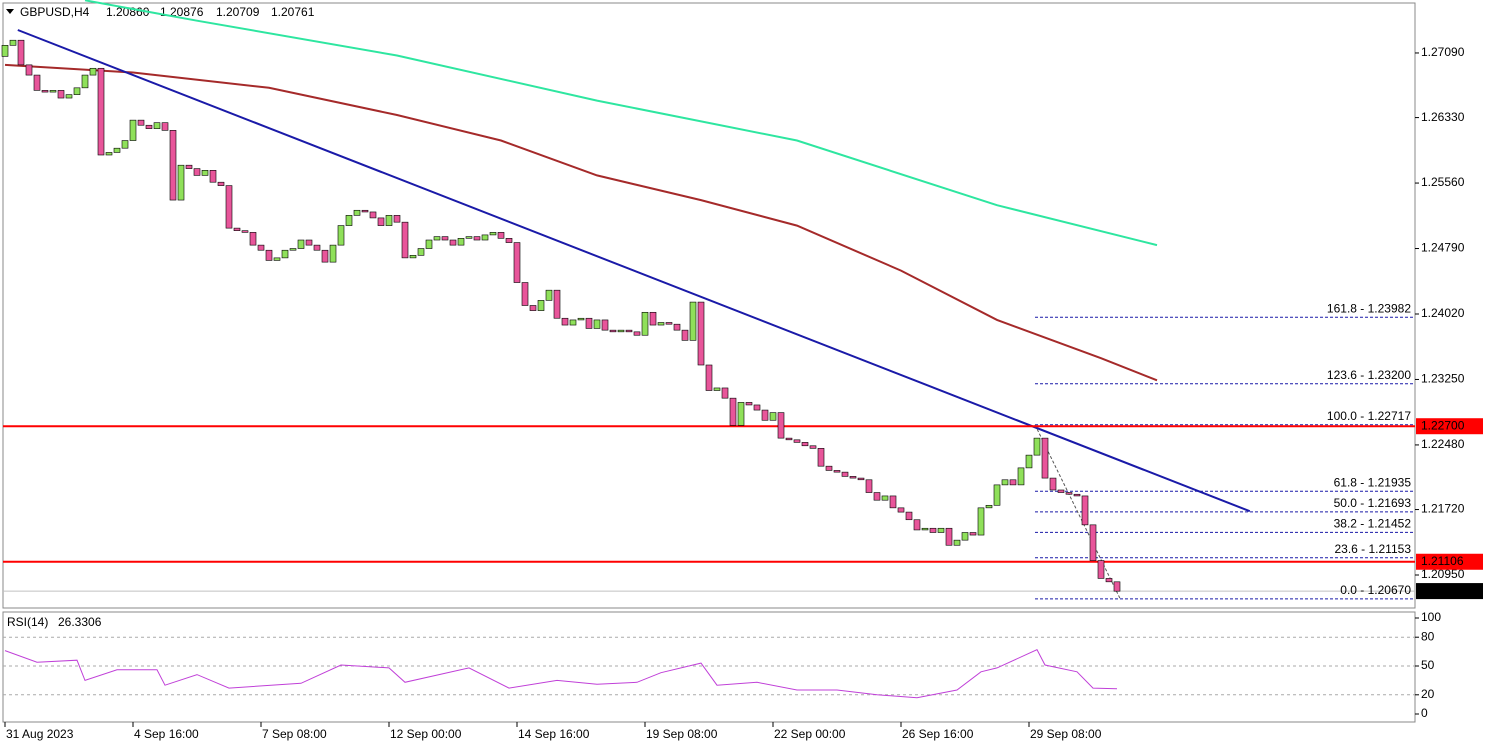 The height and width of the screenshot is (749, 1485). What do you see at coordinates (810, 734) in the screenshot?
I see `x-tick-label: 22 Sep 00:00` at bounding box center [810, 734].